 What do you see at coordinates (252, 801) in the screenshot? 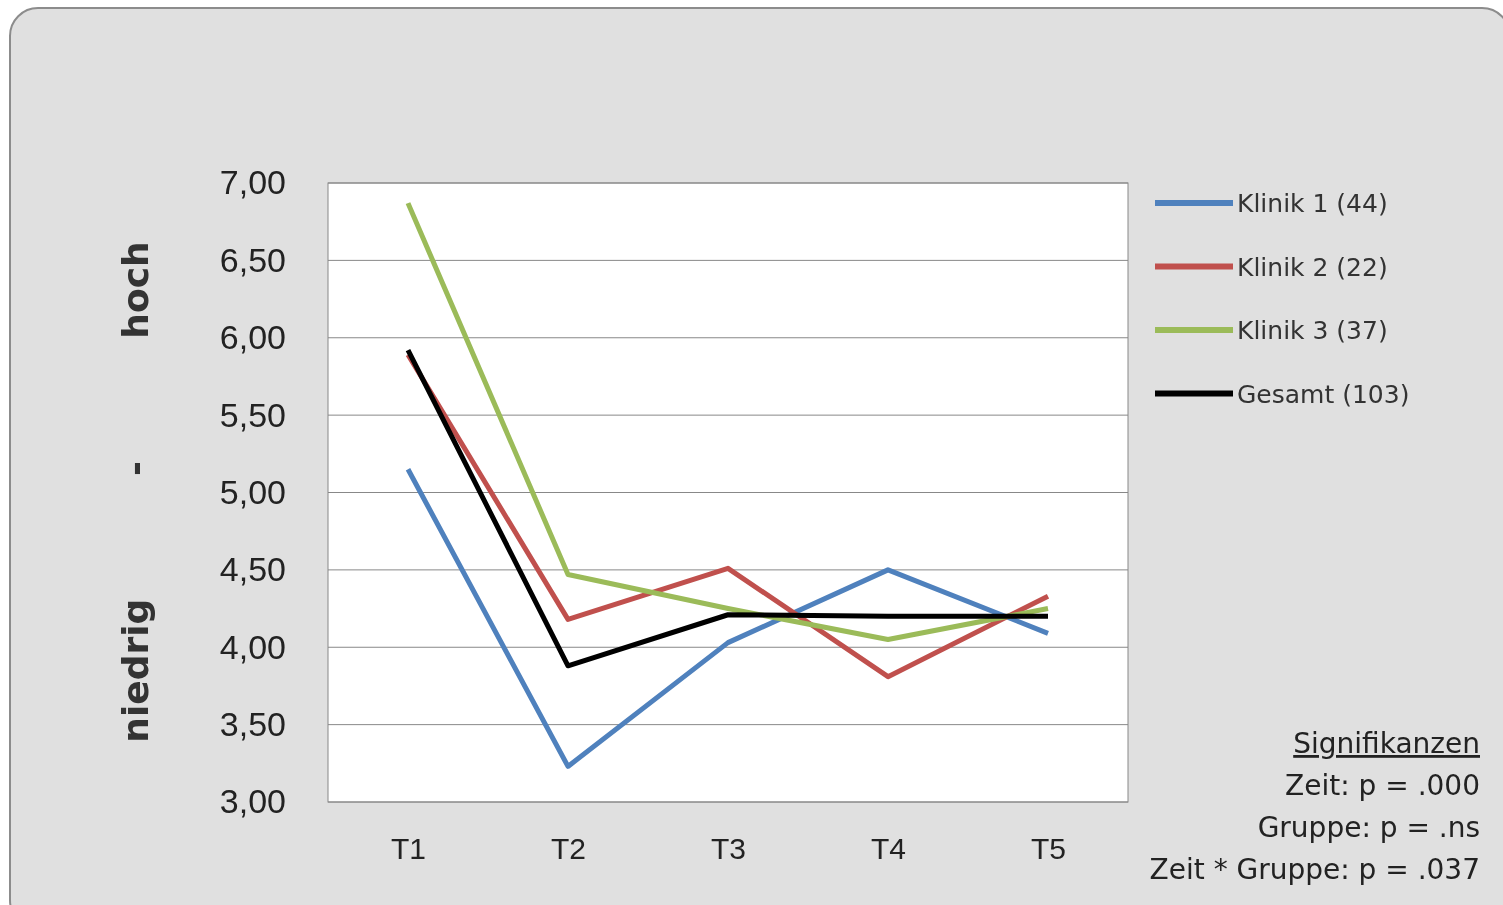
I see `y-tick-label: 3,00` at bounding box center [252, 801].